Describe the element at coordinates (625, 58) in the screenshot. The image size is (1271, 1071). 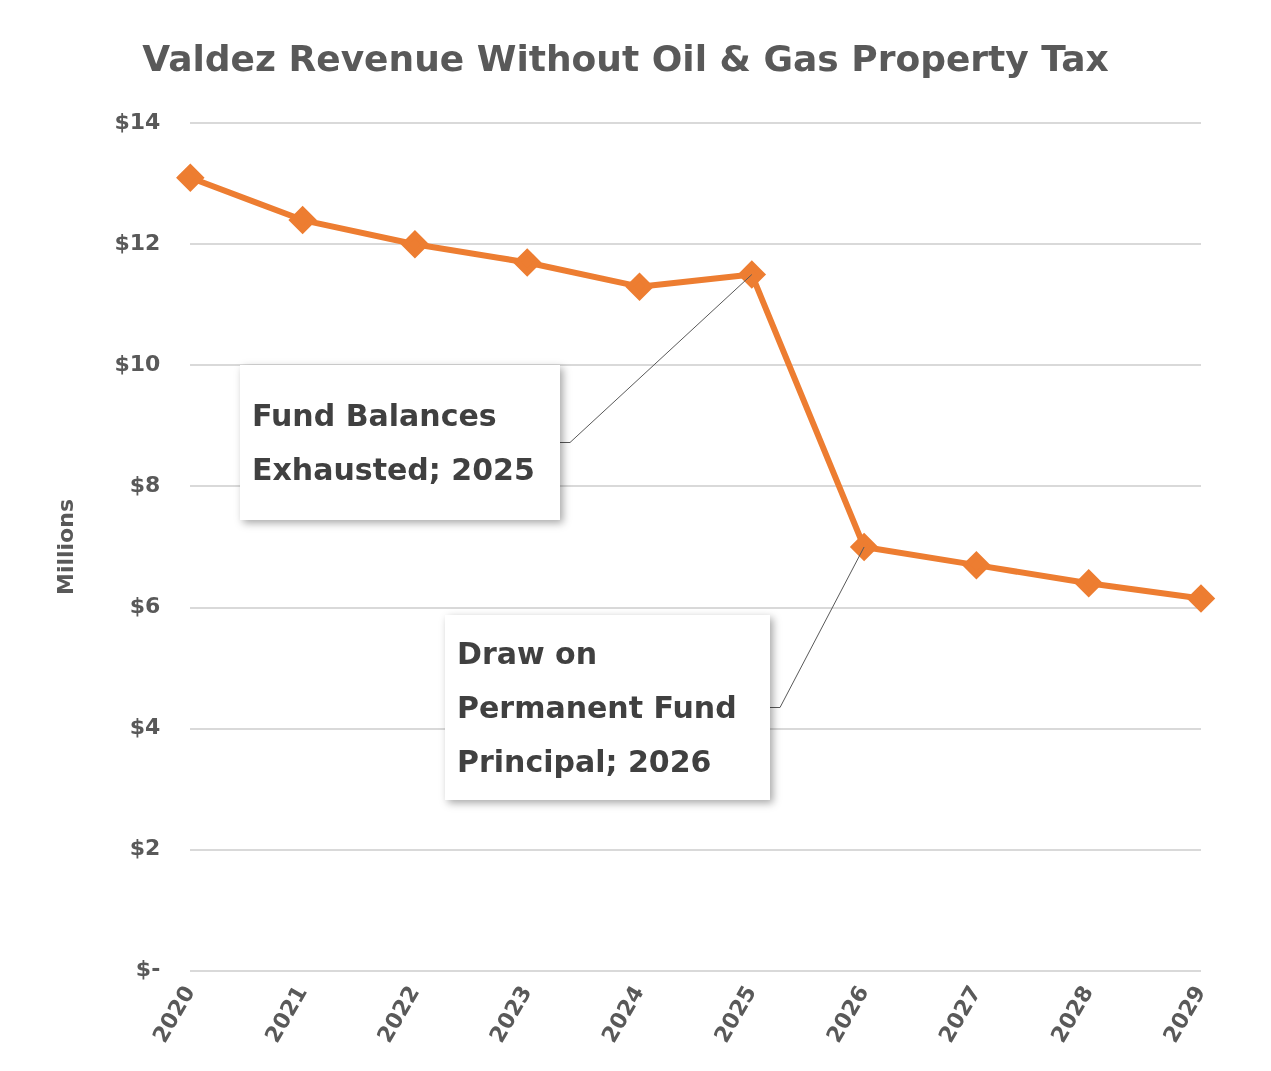
I see `chart-title: Valdez Revenue Without Oil & Gas Property Tax` at that location.